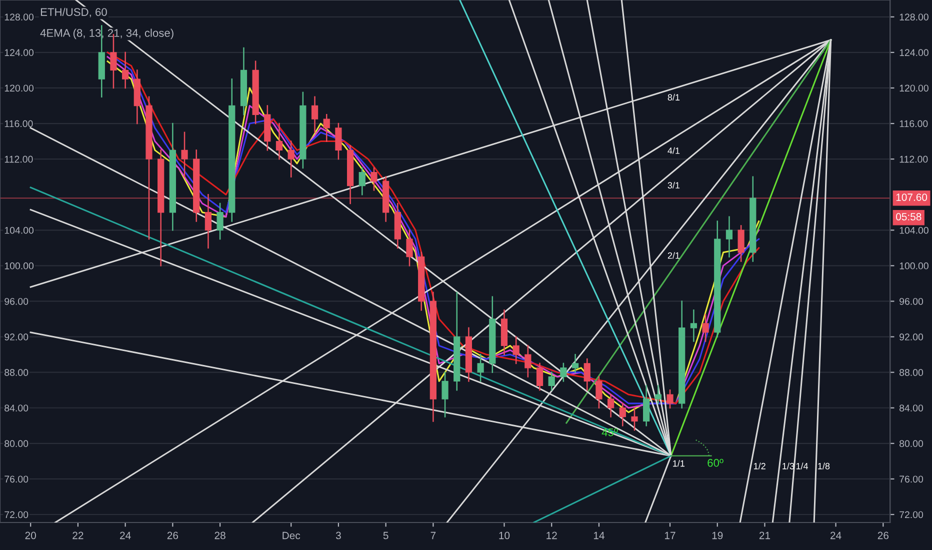 The height and width of the screenshot is (550, 932). What do you see at coordinates (19, 266) in the screenshot?
I see `y-tick-label: 100.00` at bounding box center [19, 266].